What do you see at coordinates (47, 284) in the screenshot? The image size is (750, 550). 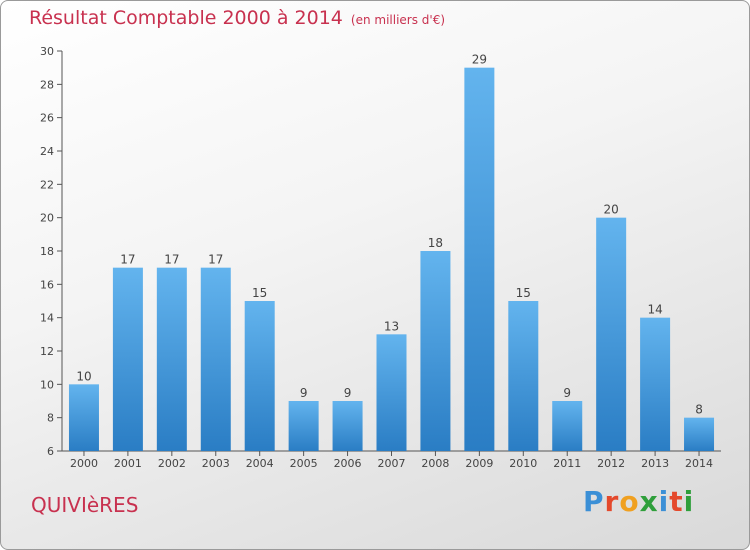 I see `y-tick-label: 16` at bounding box center [47, 284].